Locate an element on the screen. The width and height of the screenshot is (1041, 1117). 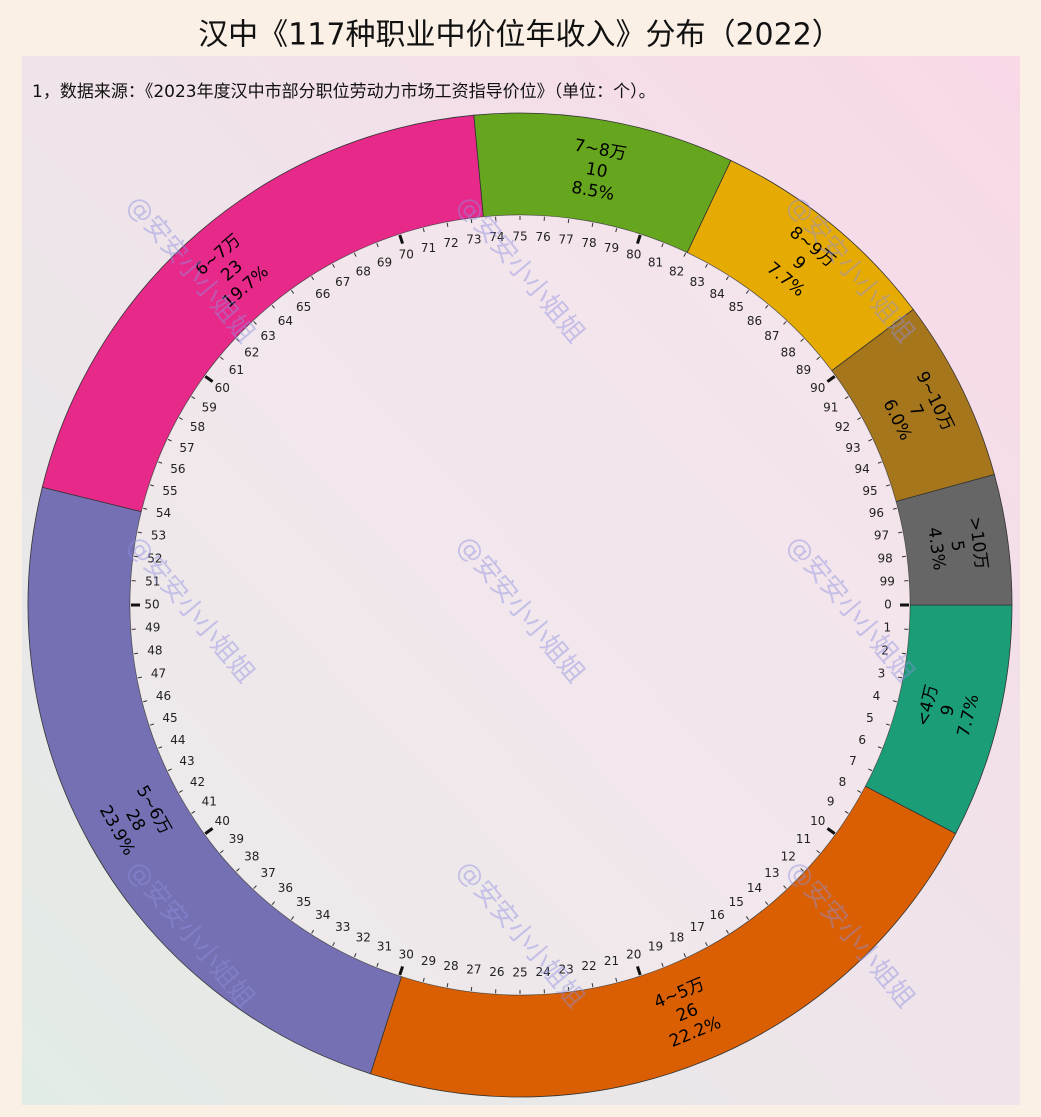
tick-label: 57 is located at coordinates (186, 448).